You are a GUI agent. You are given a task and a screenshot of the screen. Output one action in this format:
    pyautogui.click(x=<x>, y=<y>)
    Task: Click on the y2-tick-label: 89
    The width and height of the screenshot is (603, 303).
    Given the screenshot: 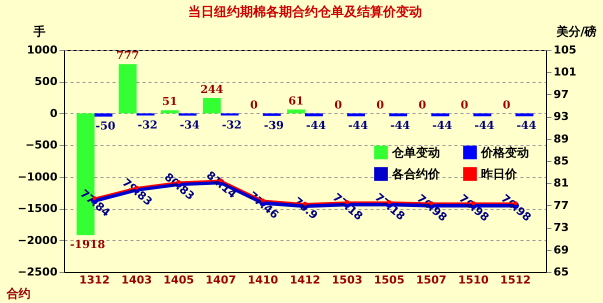 What is the action you would take?
    pyautogui.click(x=561, y=139)
    